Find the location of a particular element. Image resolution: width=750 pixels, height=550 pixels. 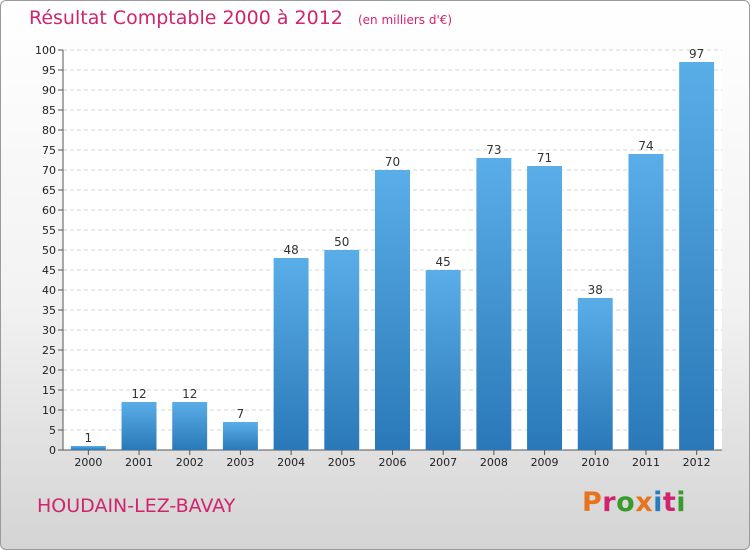

y-tick-label: 40 is located at coordinates (49, 290).